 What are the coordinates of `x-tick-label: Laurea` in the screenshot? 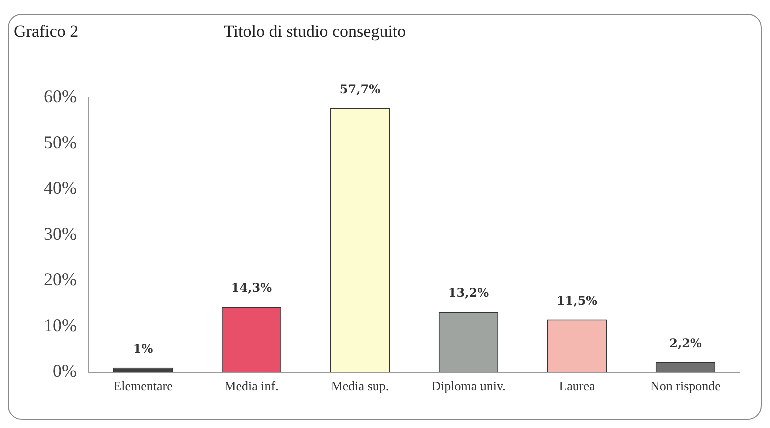 It's located at (577, 386).